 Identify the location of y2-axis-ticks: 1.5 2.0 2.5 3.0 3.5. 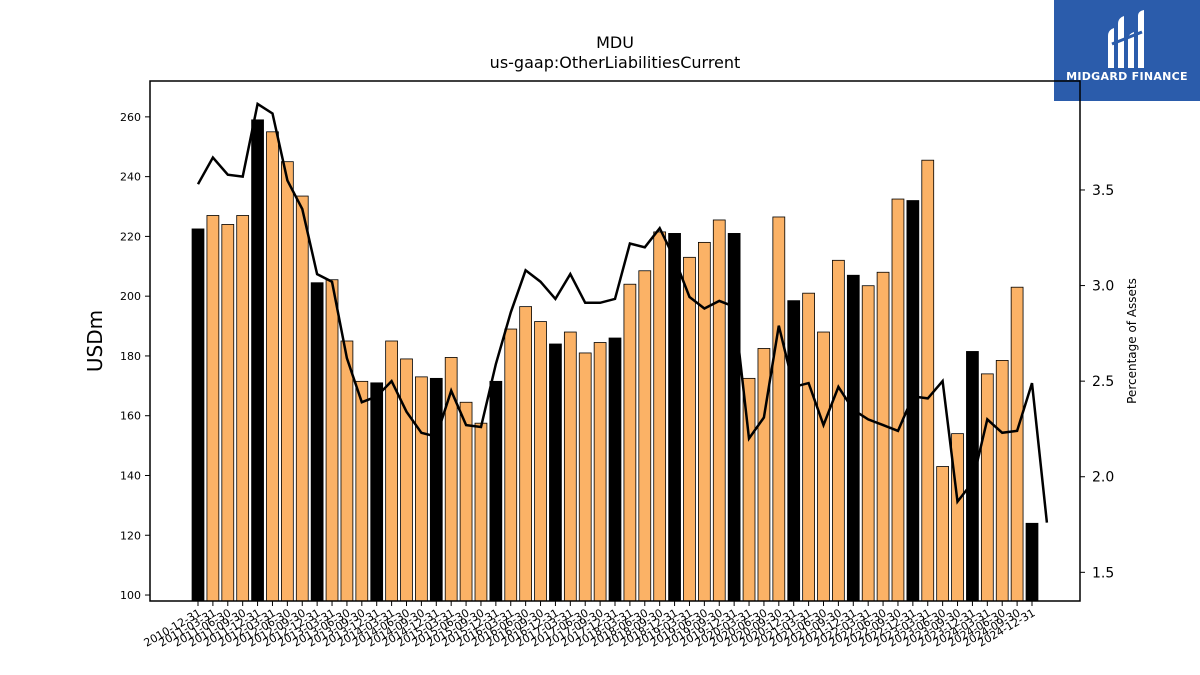
(1097, 382).